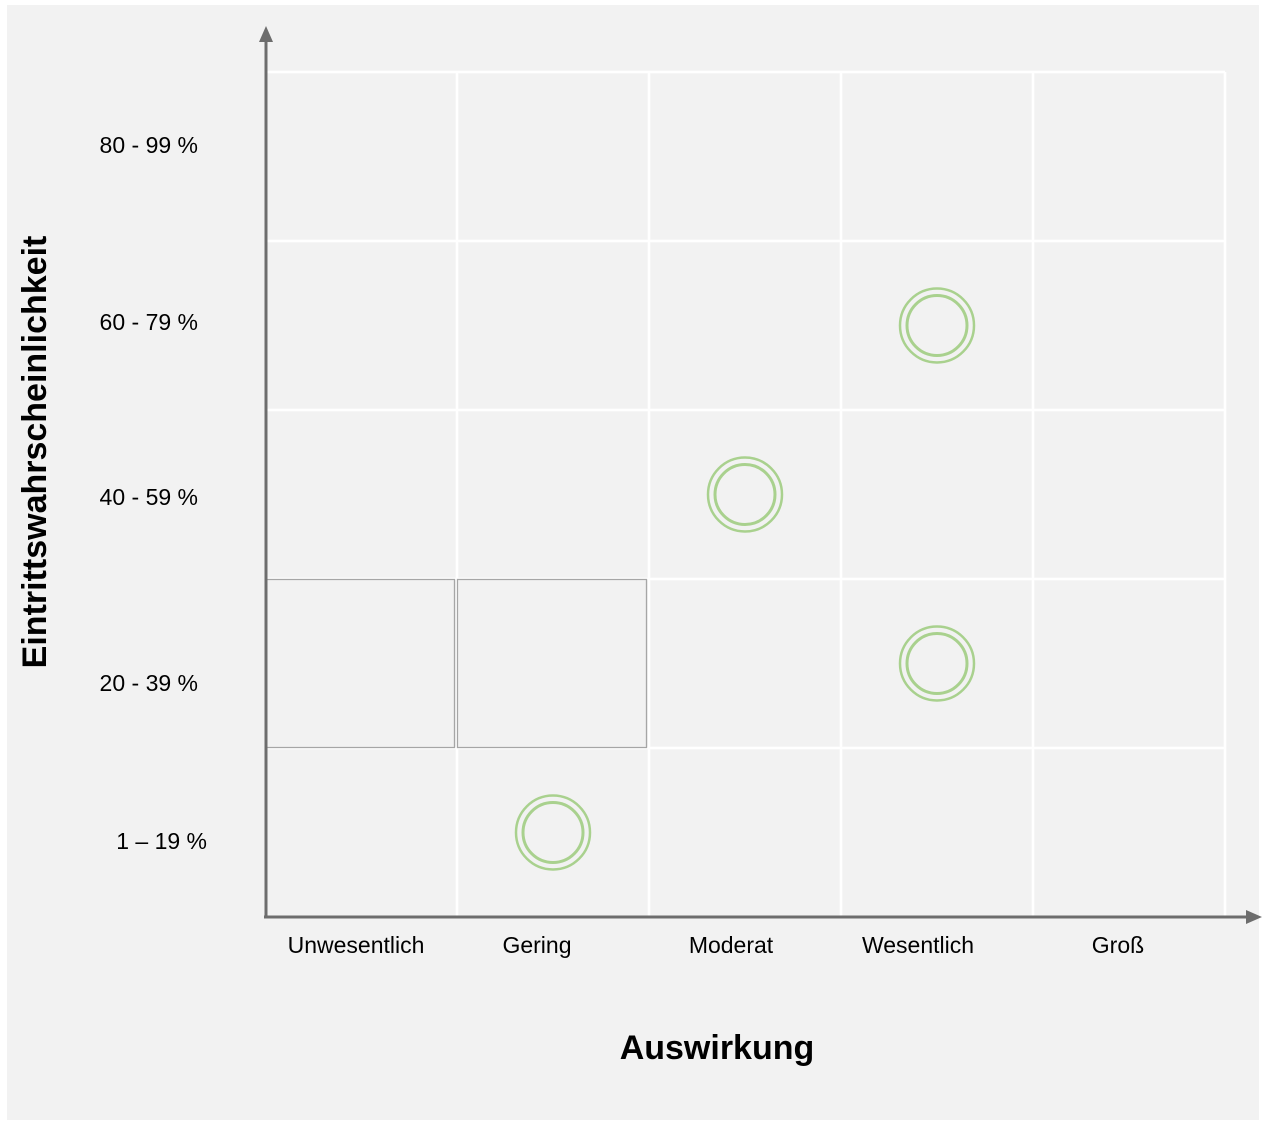 The width and height of the screenshot is (1264, 1124). Describe the element at coordinates (536, 945) in the screenshot. I see `x-tick-label: Gering` at that location.